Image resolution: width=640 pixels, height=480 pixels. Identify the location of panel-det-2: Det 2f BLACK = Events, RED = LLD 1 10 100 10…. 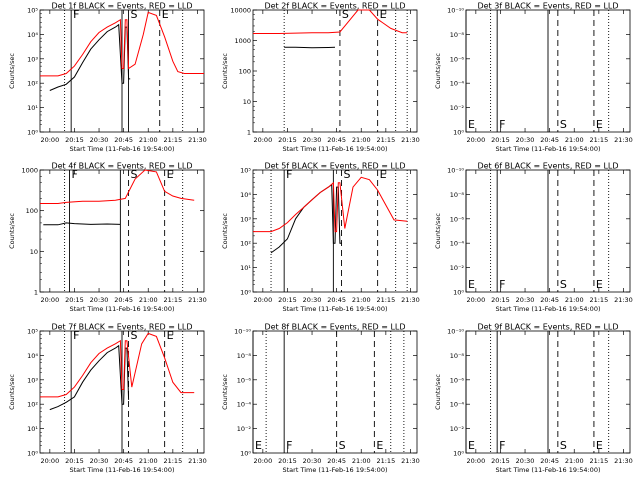
(320, 78).